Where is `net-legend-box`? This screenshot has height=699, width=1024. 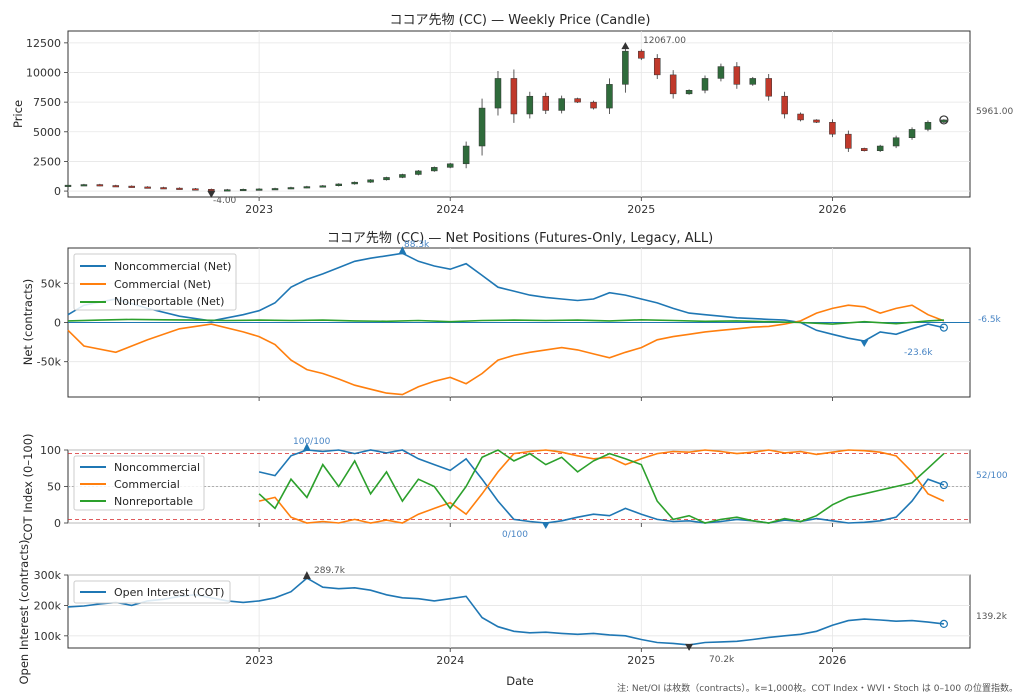
net-legend-box is located at coordinates (155, 282).